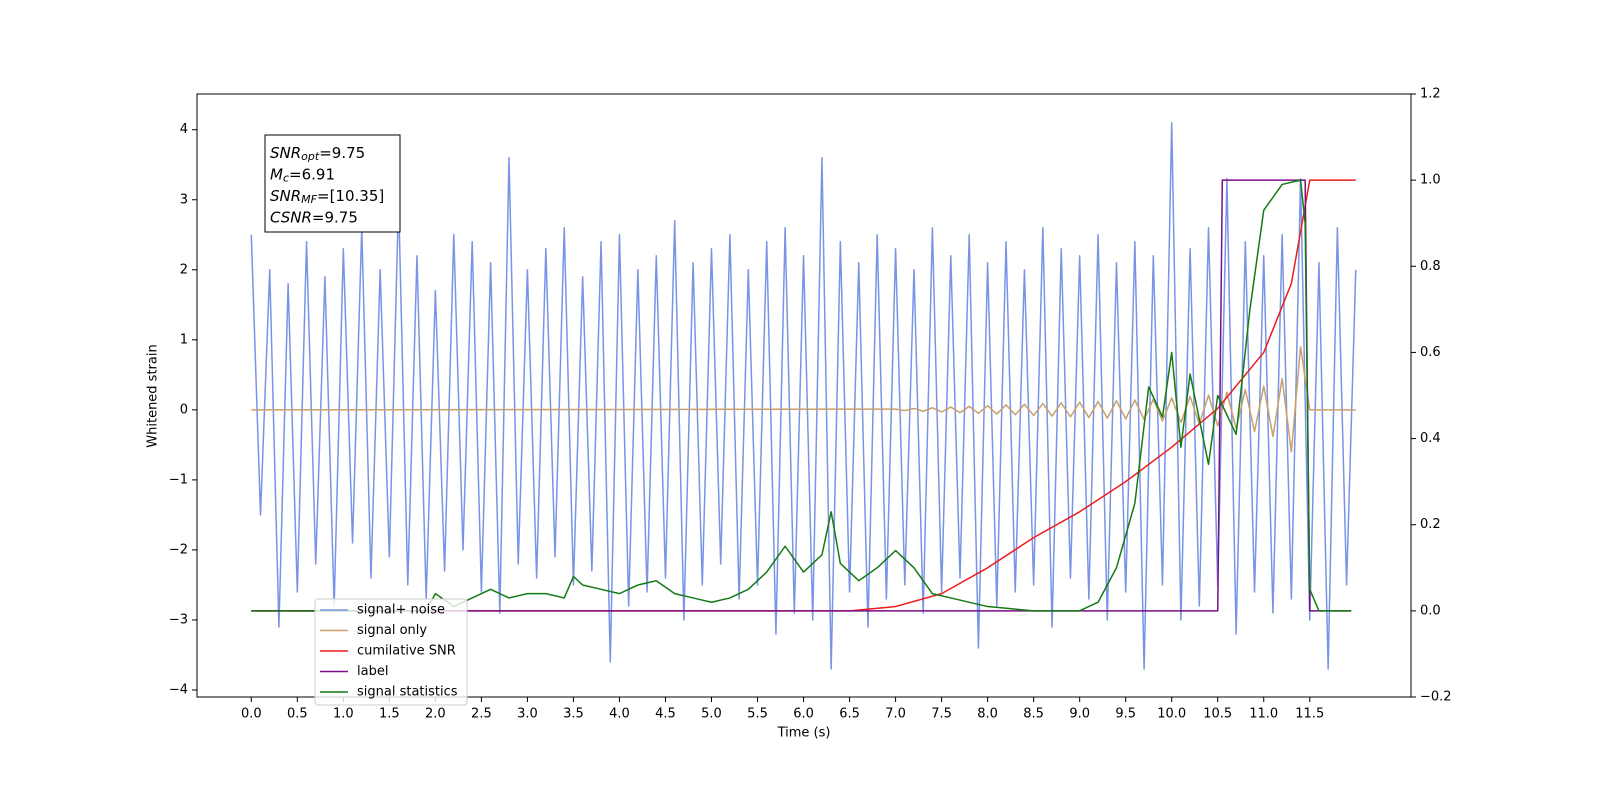 This screenshot has width=1600, height=804. I want to click on series-line, so click(803, 399).